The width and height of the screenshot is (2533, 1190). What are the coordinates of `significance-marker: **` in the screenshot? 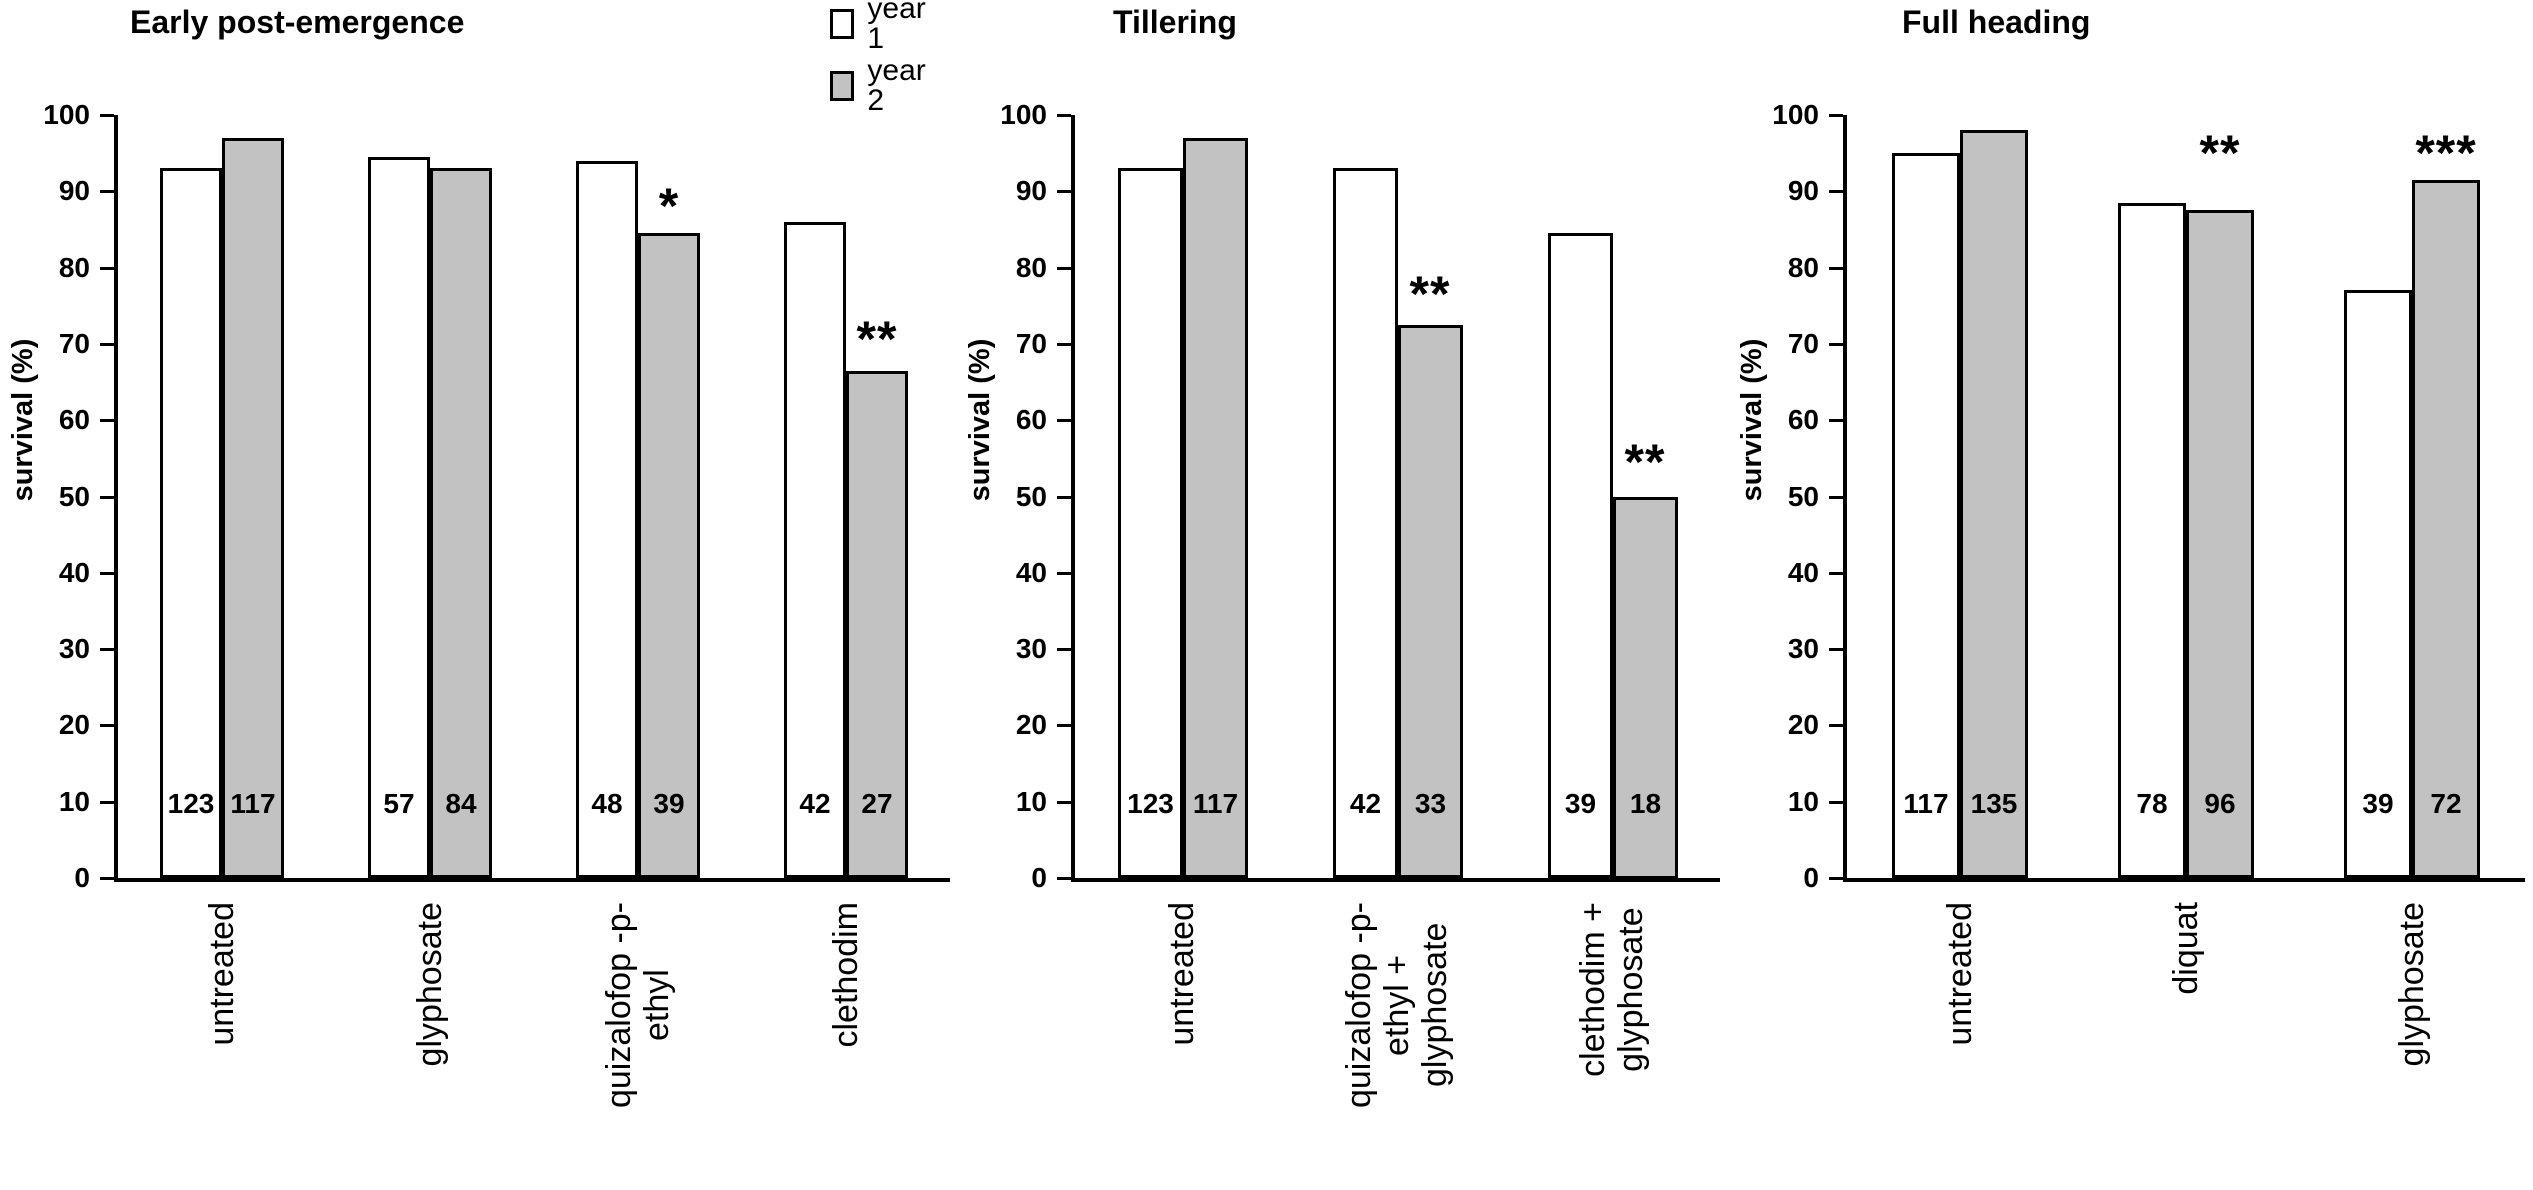 It's located at (2220, 153).